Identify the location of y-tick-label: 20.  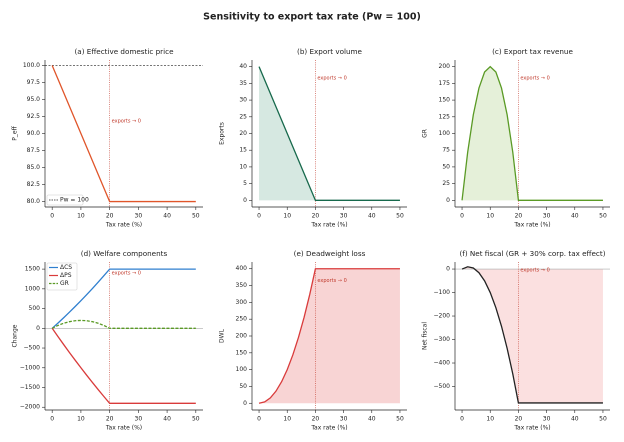
(243, 133).